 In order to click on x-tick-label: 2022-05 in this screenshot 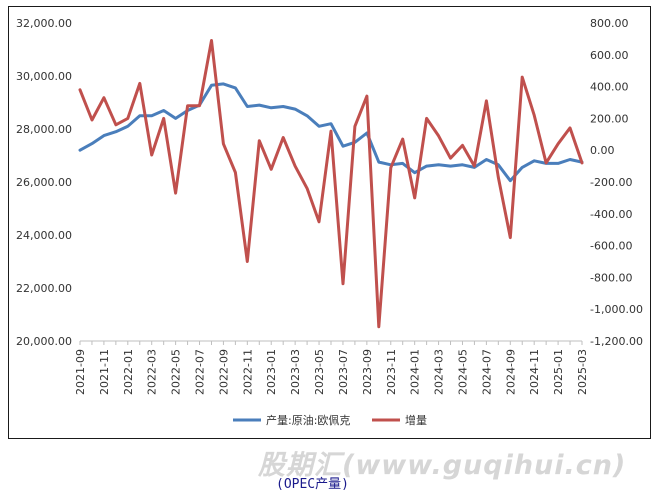, I will do `click(176, 372)`.